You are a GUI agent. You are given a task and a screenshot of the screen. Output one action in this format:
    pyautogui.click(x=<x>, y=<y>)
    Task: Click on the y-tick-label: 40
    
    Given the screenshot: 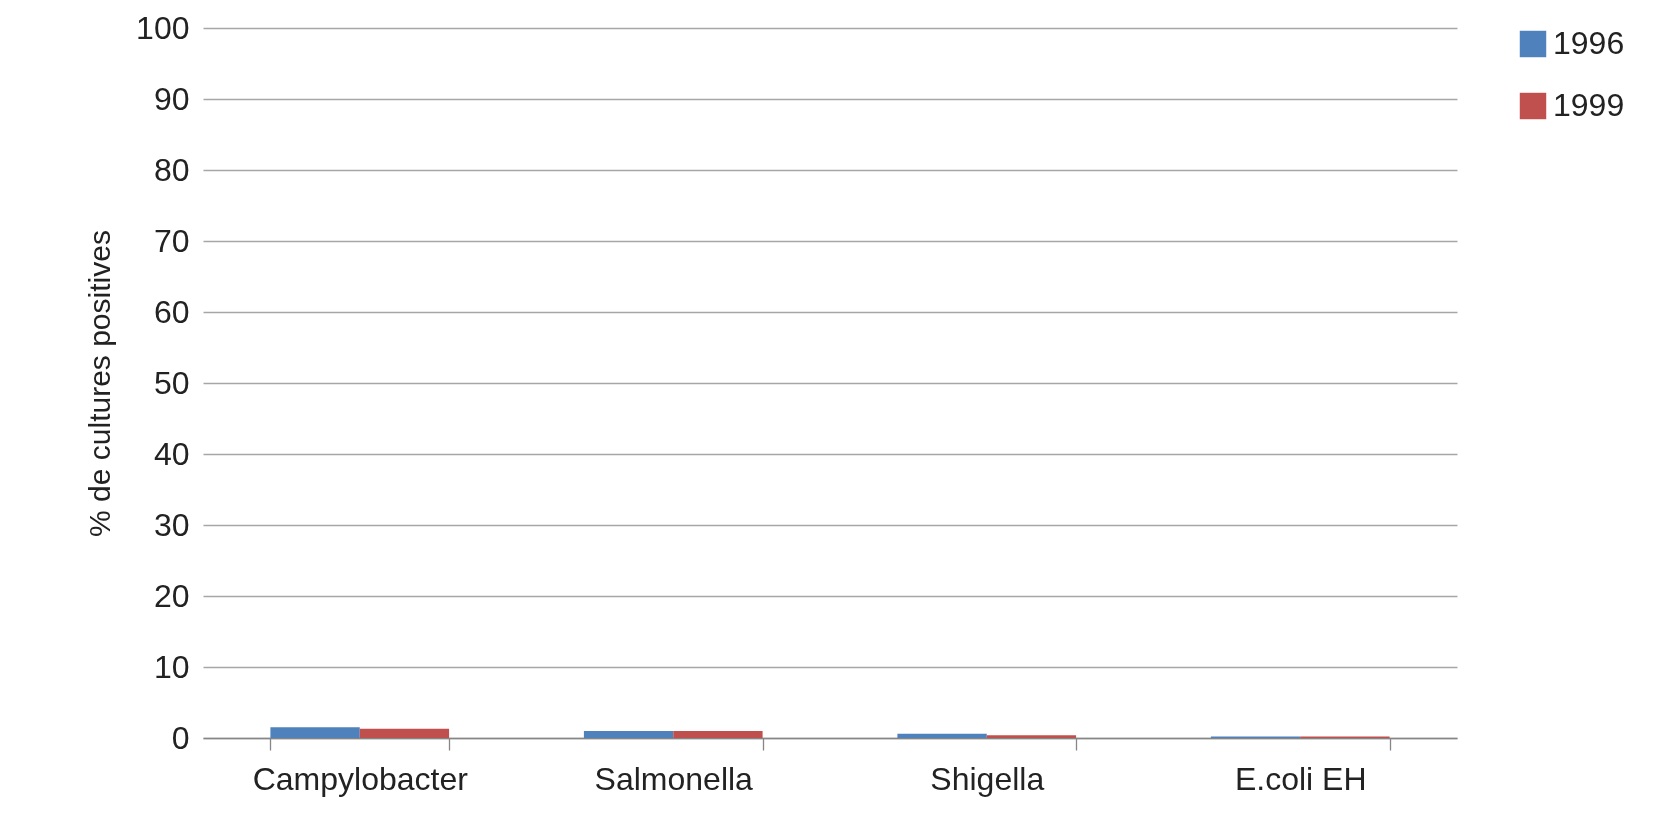 What is the action you would take?
    pyautogui.click(x=171, y=453)
    